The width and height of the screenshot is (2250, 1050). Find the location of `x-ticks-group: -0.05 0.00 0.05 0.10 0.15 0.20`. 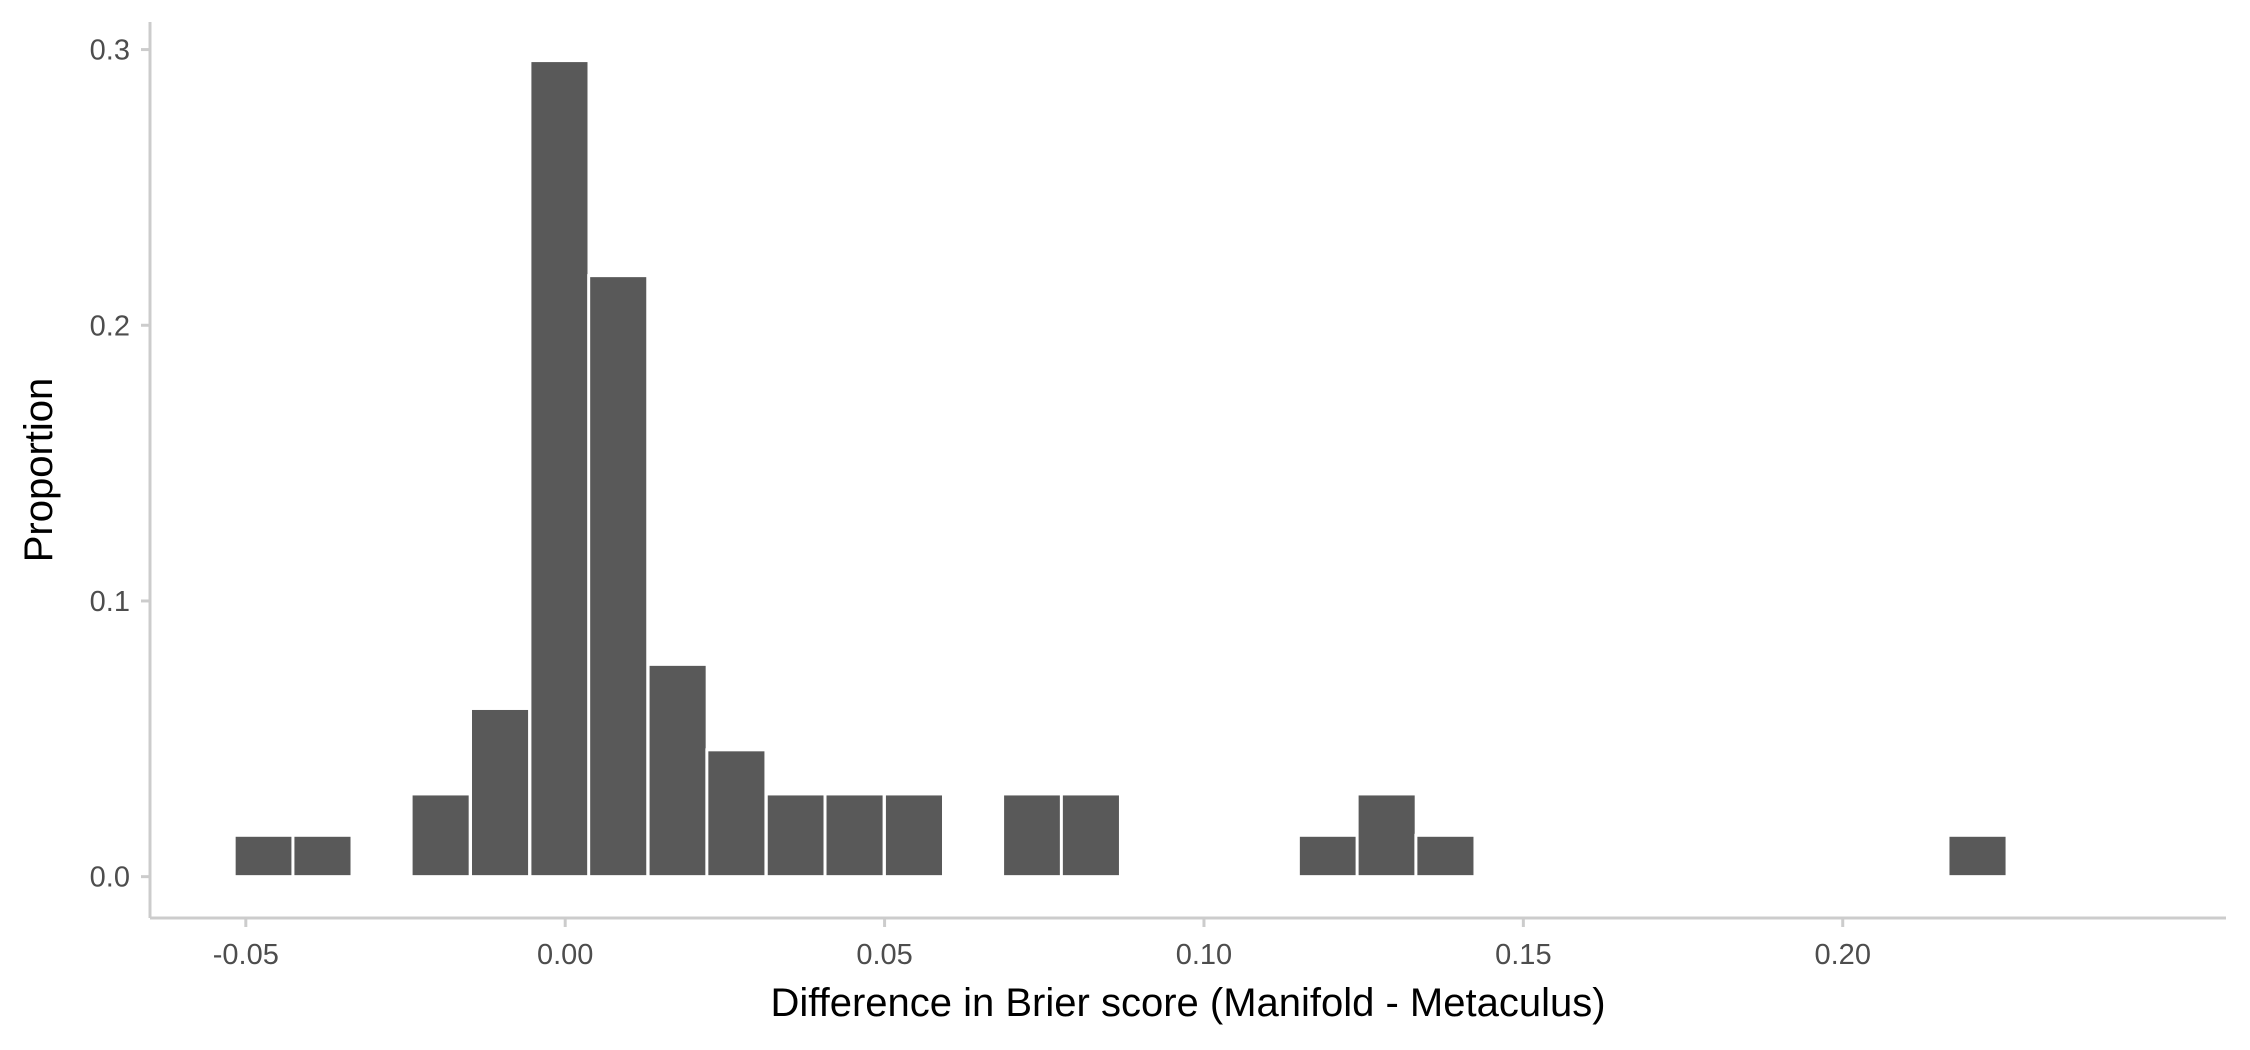

x-ticks-group: -0.05 0.00 0.05 0.10 0.15 0.20 is located at coordinates (1042, 944).